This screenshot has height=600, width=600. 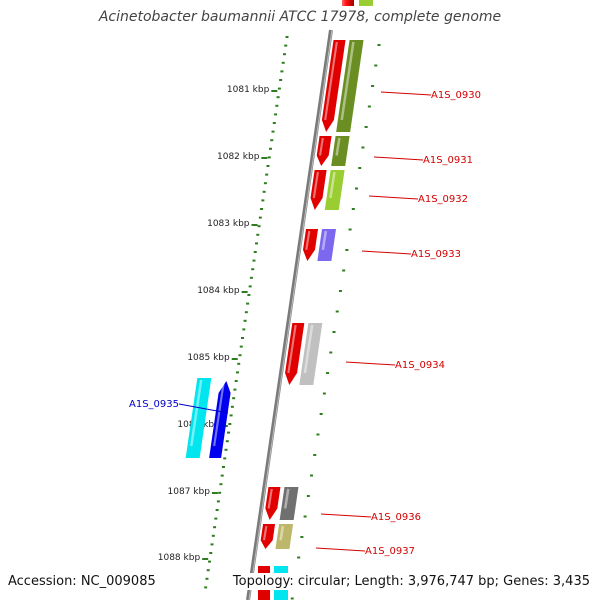 I want to click on scale-label: 1083 kbp, so click(x=228, y=224).